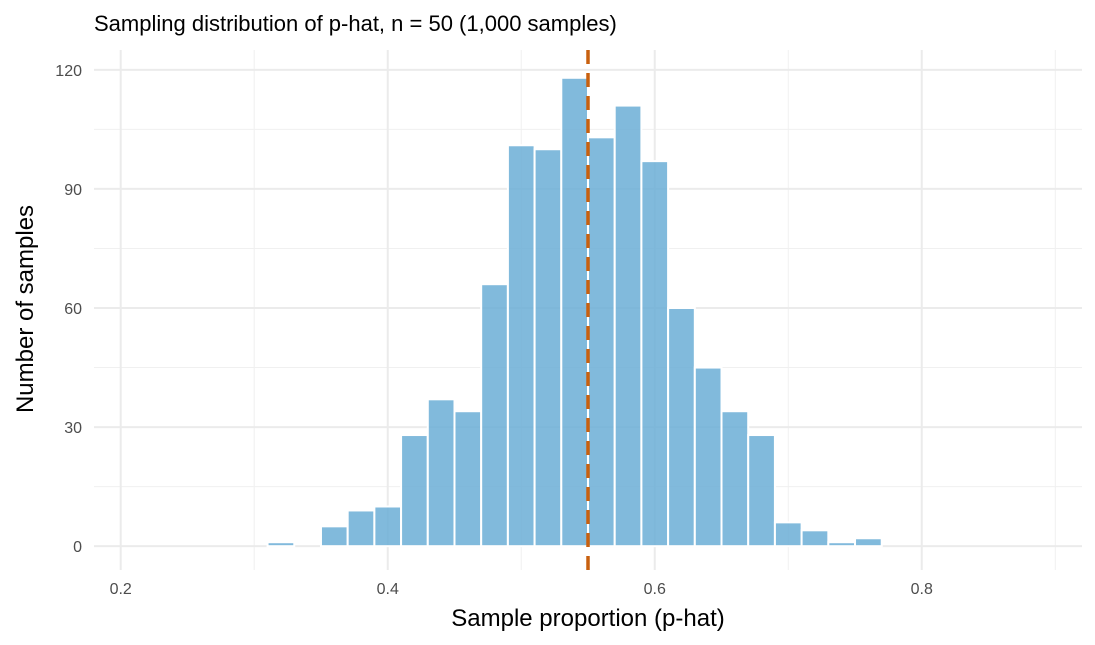 The height and width of the screenshot is (645, 1095). I want to click on x-tick-label: 0.8, so click(922, 589).